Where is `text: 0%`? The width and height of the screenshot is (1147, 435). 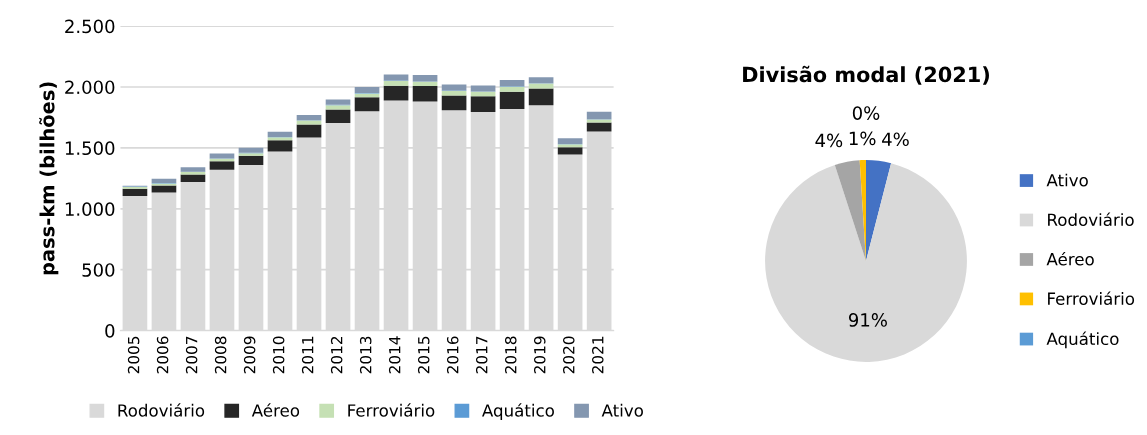
text: 0% is located at coordinates (866, 113).